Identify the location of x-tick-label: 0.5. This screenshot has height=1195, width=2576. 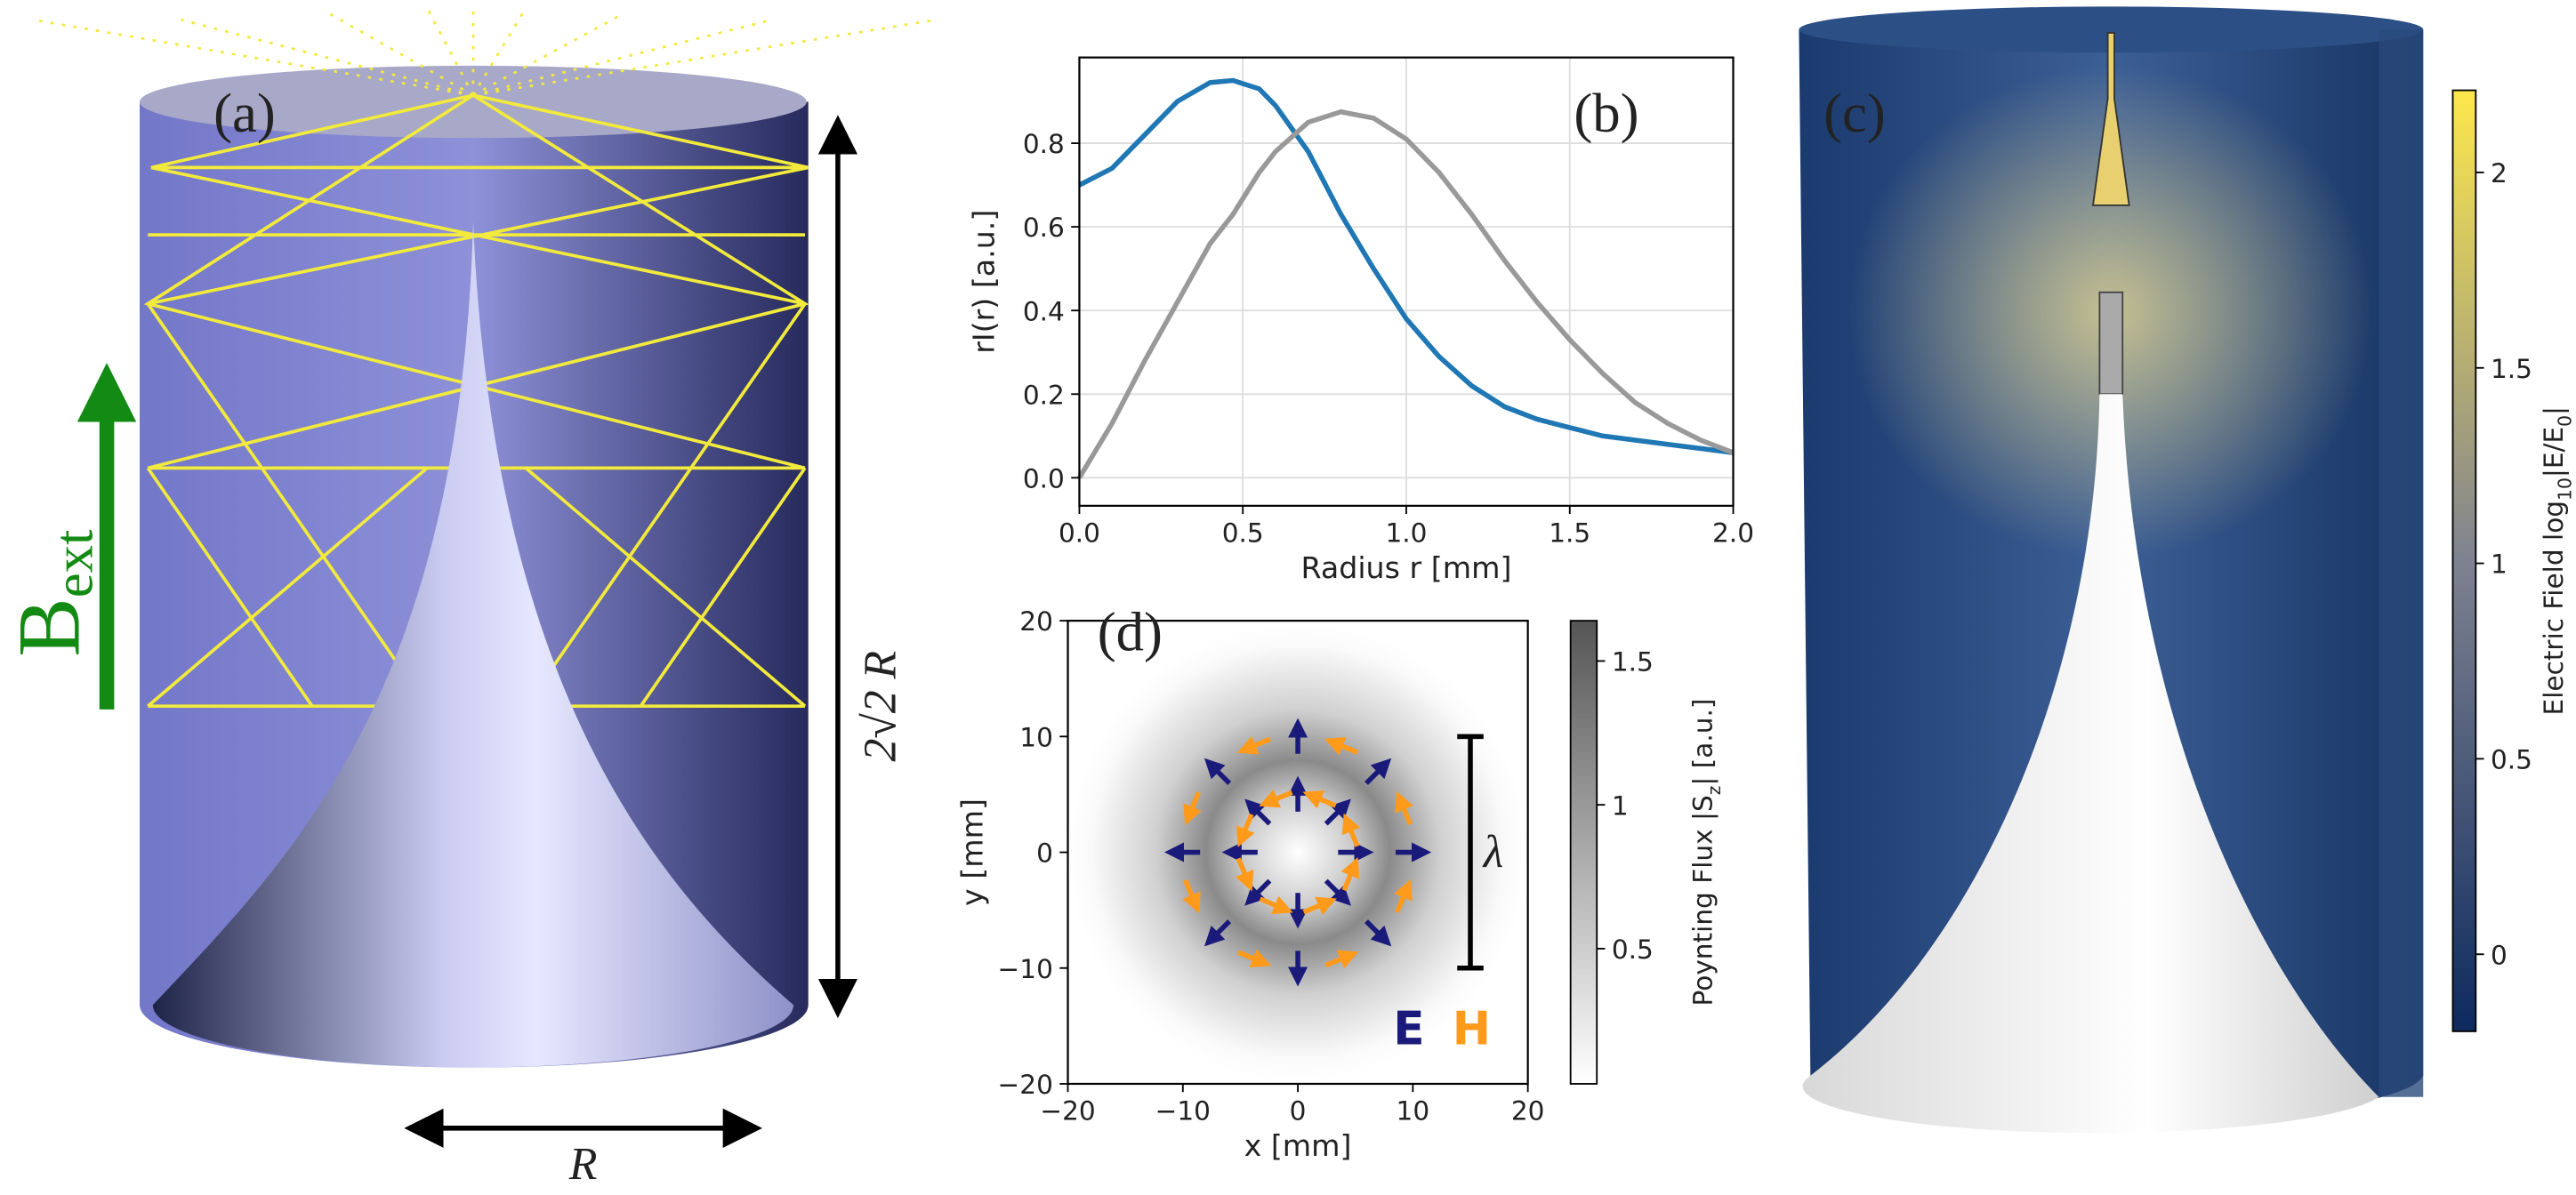
(1243, 533).